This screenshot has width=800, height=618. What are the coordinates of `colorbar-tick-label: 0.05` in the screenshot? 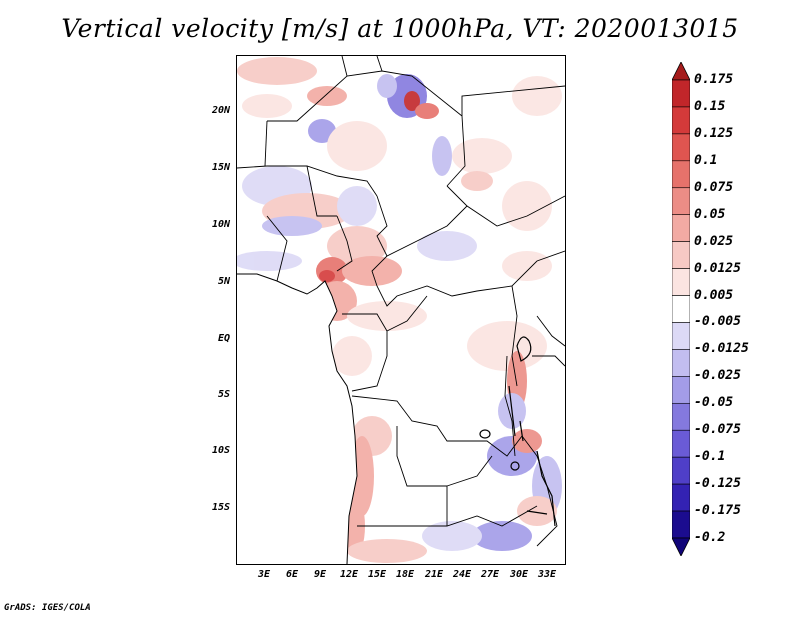 It's located at (710, 214).